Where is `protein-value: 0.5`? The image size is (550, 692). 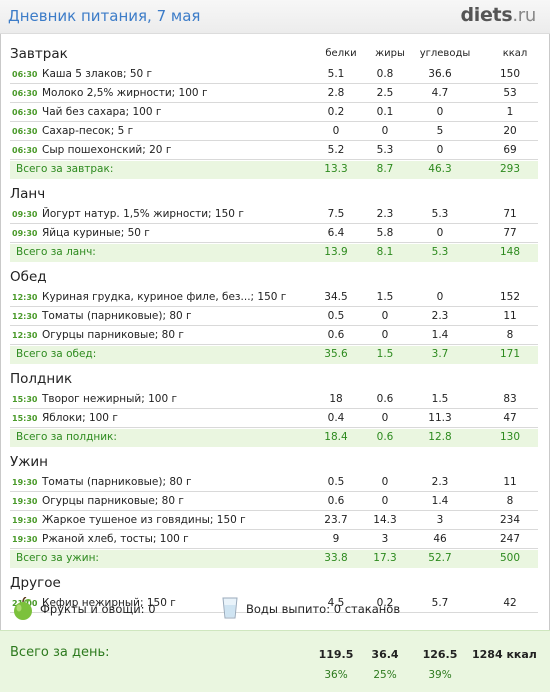 protein-value: 0.5 is located at coordinates (336, 482).